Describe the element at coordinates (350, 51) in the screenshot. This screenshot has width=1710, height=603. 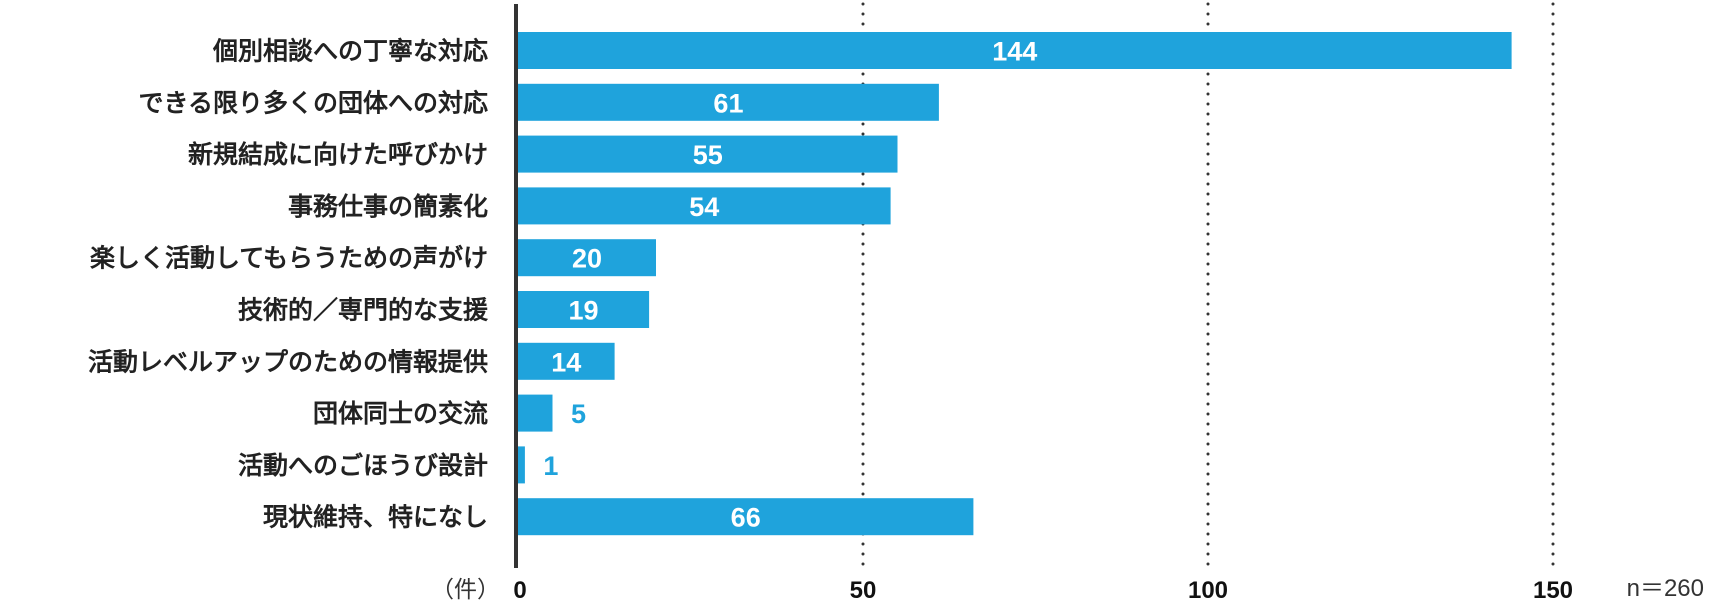
I see `category-label-0: 個別相談への丁寧な対応` at that location.